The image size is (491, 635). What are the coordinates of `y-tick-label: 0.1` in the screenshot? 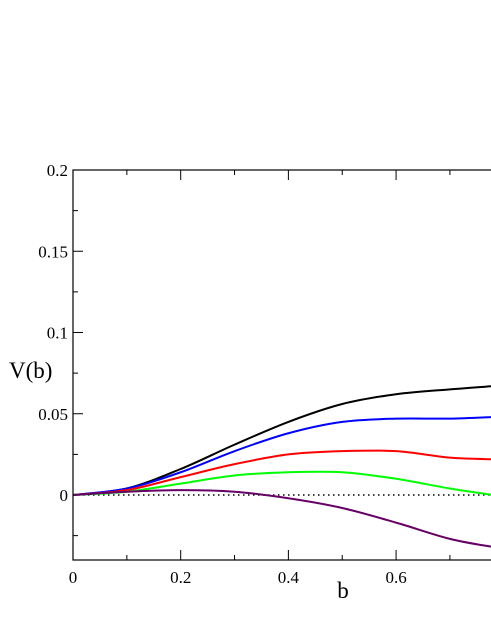 It's located at (57, 333).